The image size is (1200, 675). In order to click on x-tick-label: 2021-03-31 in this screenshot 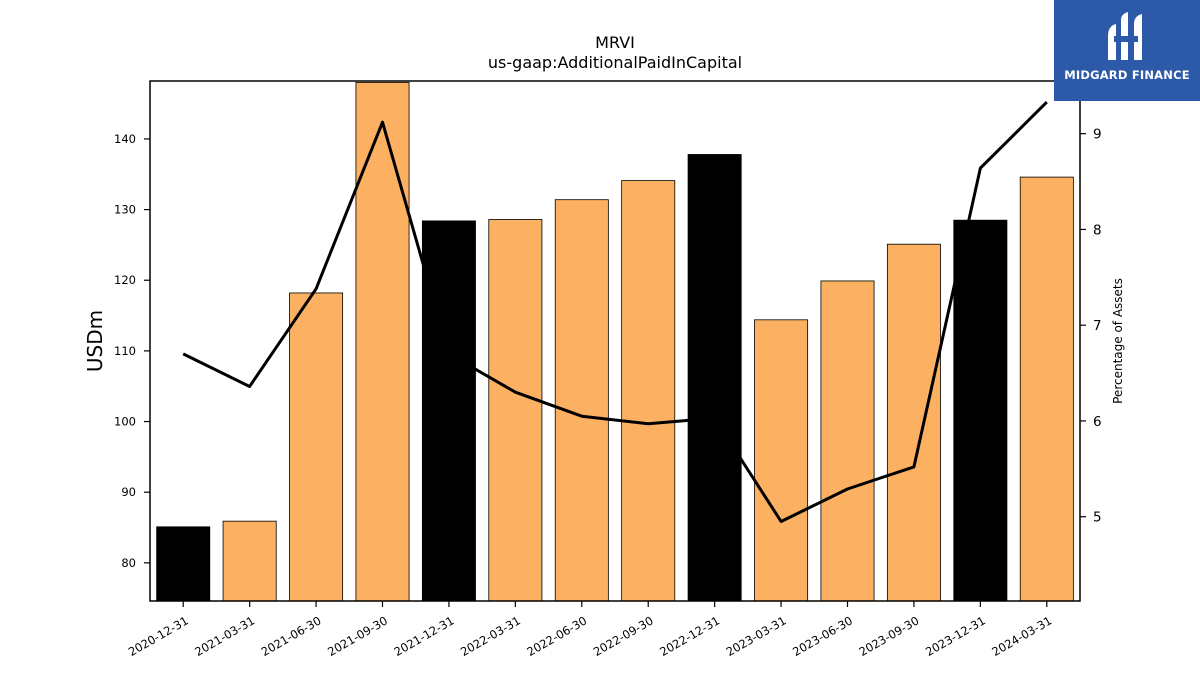, I will do `click(224, 636)`.